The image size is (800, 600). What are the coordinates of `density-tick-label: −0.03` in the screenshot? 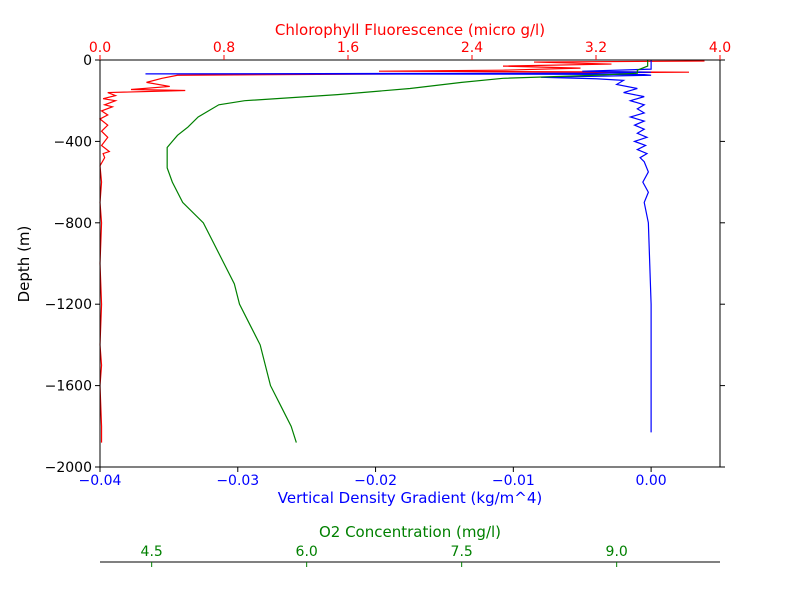 It's located at (237, 481).